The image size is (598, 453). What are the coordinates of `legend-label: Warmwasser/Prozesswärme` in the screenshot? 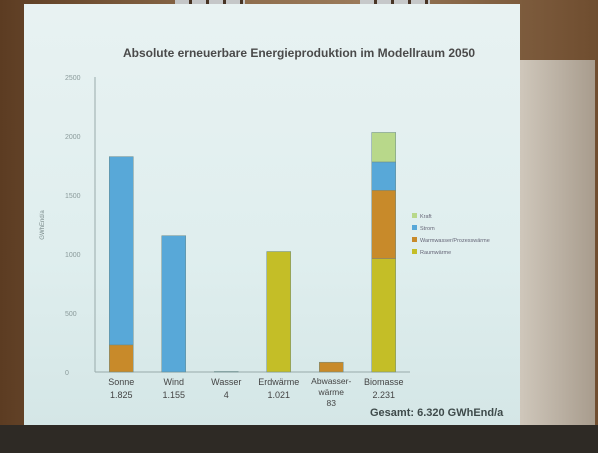 It's located at (455, 241).